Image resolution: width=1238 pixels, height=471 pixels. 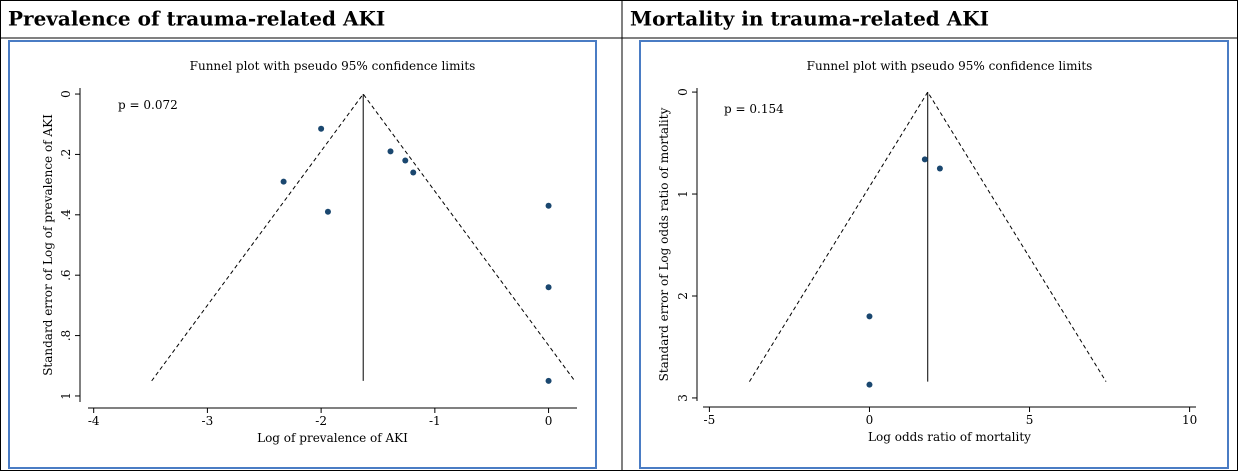 I want to click on y-tick-label: .2, so click(x=66, y=154).